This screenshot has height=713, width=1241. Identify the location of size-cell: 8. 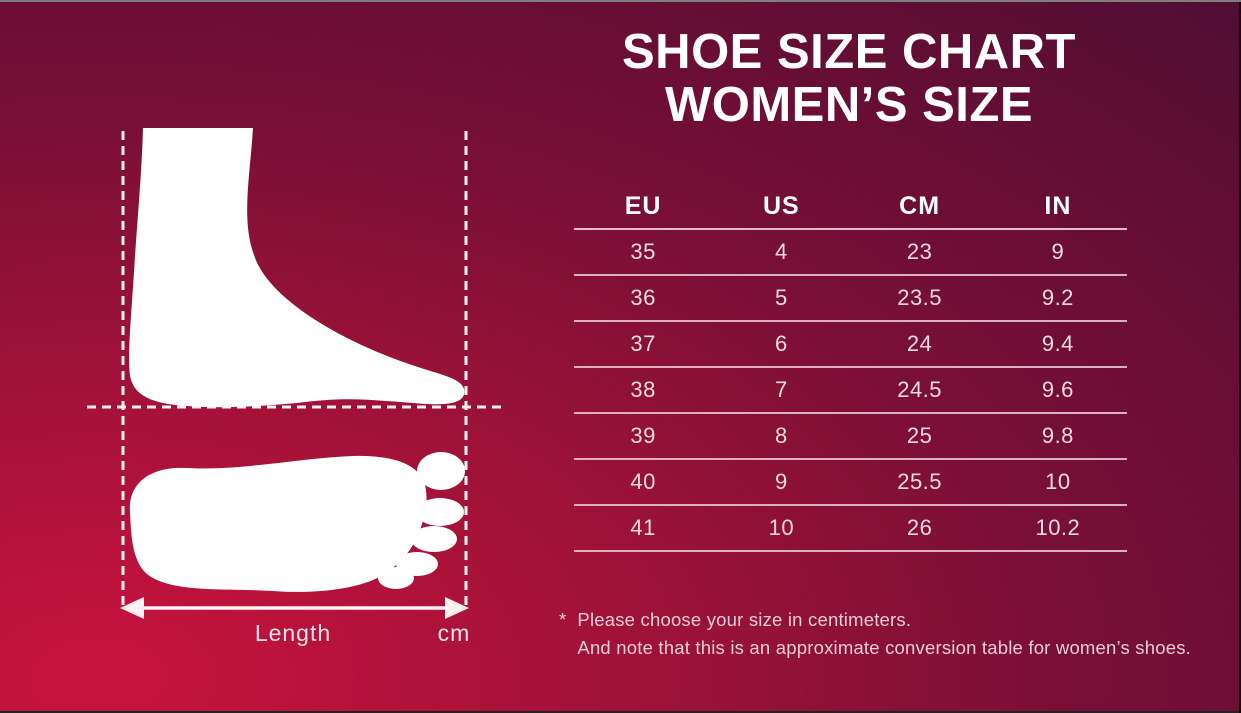
(781, 435).